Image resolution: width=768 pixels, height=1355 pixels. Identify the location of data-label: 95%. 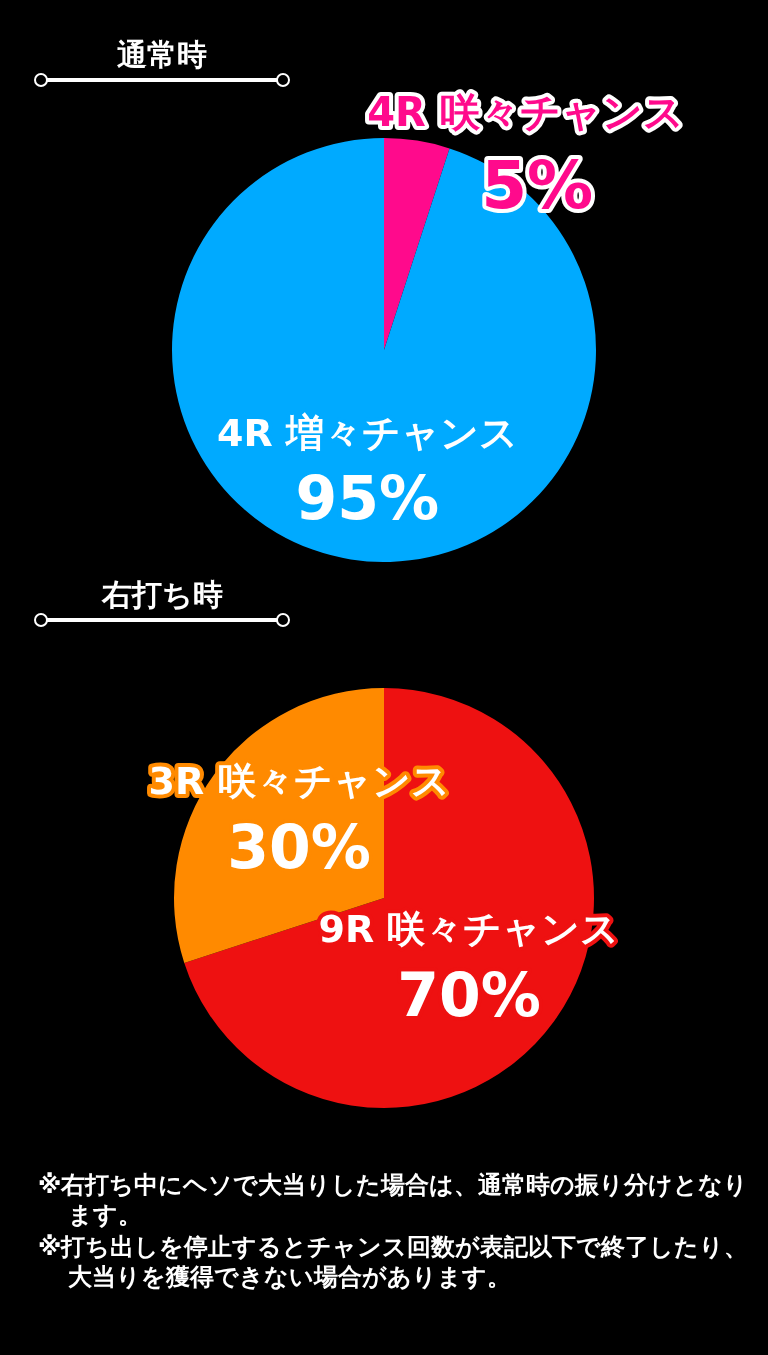
(367, 498).